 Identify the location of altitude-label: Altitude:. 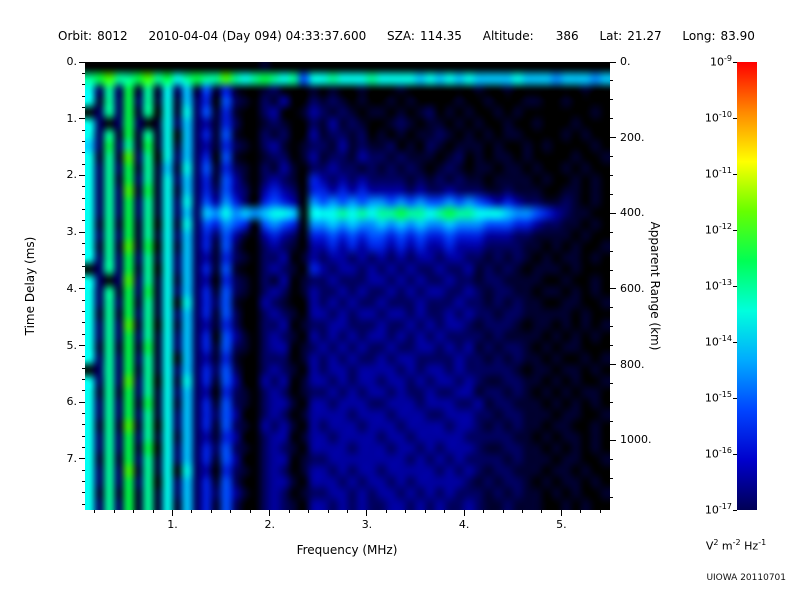
(508, 36).